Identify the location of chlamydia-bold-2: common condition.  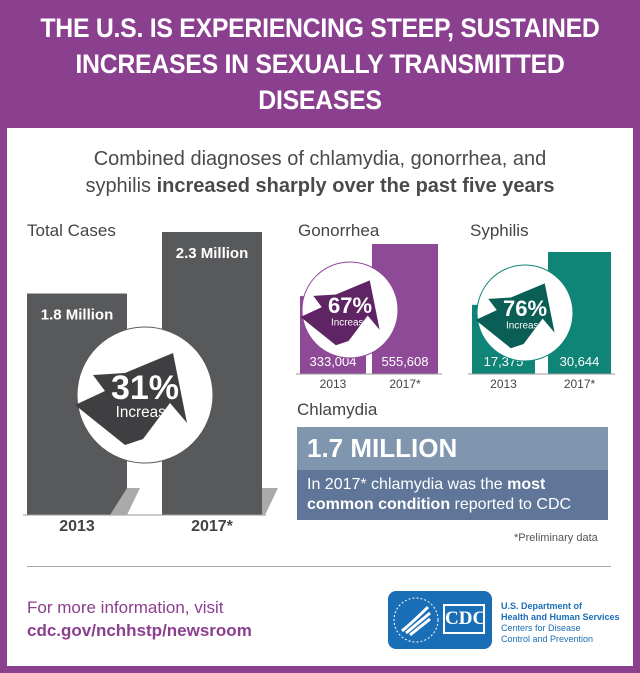
(379, 504).